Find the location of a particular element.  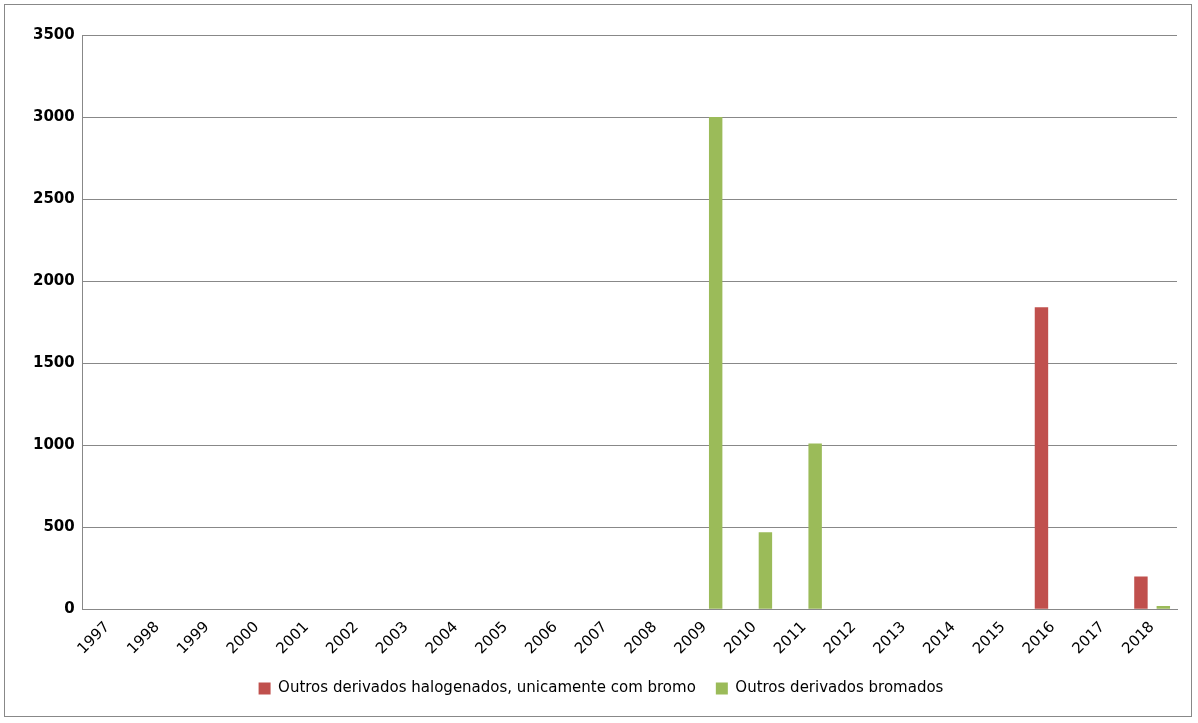

y-tick-label: 500 is located at coordinates (59, 526).